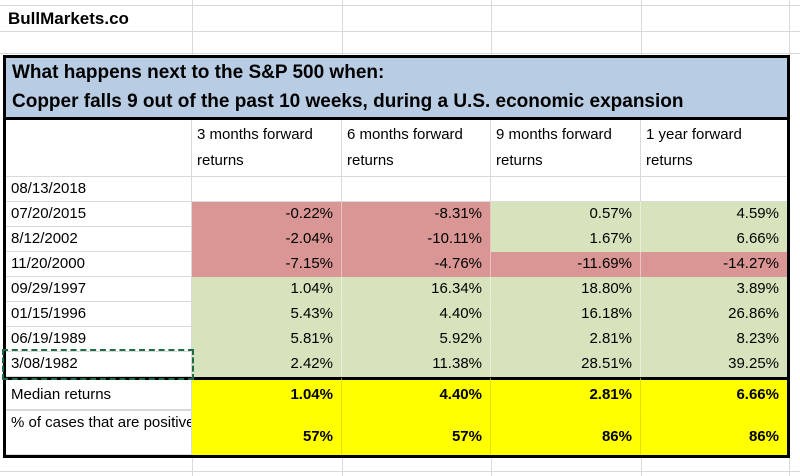 The height and width of the screenshot is (476, 800). I want to click on data-cell: -8.31%, so click(416, 214).